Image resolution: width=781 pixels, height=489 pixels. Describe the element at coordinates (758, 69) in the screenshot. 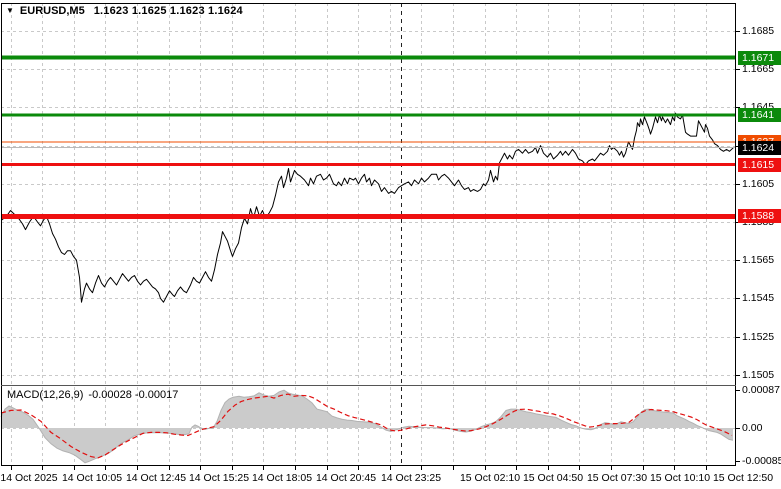

I see `price-axis-label: 1.1665` at that location.